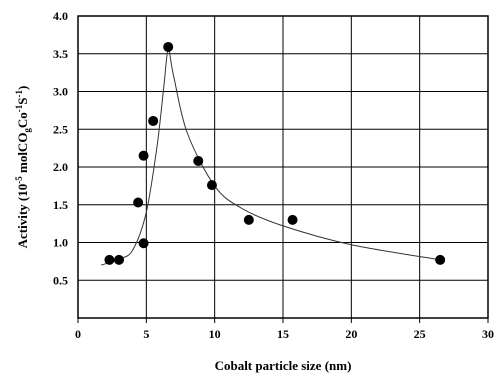 Image resolution: width=499 pixels, height=382 pixels. I want to click on x-tick-label: 0, so click(78, 334).